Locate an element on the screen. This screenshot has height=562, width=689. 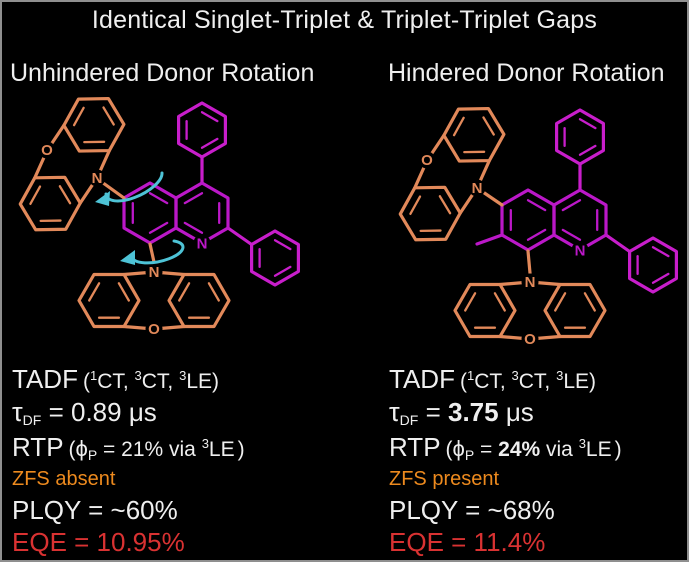
rtp-detail: (ϕP = 24% via 3LE) is located at coordinates (533, 449).